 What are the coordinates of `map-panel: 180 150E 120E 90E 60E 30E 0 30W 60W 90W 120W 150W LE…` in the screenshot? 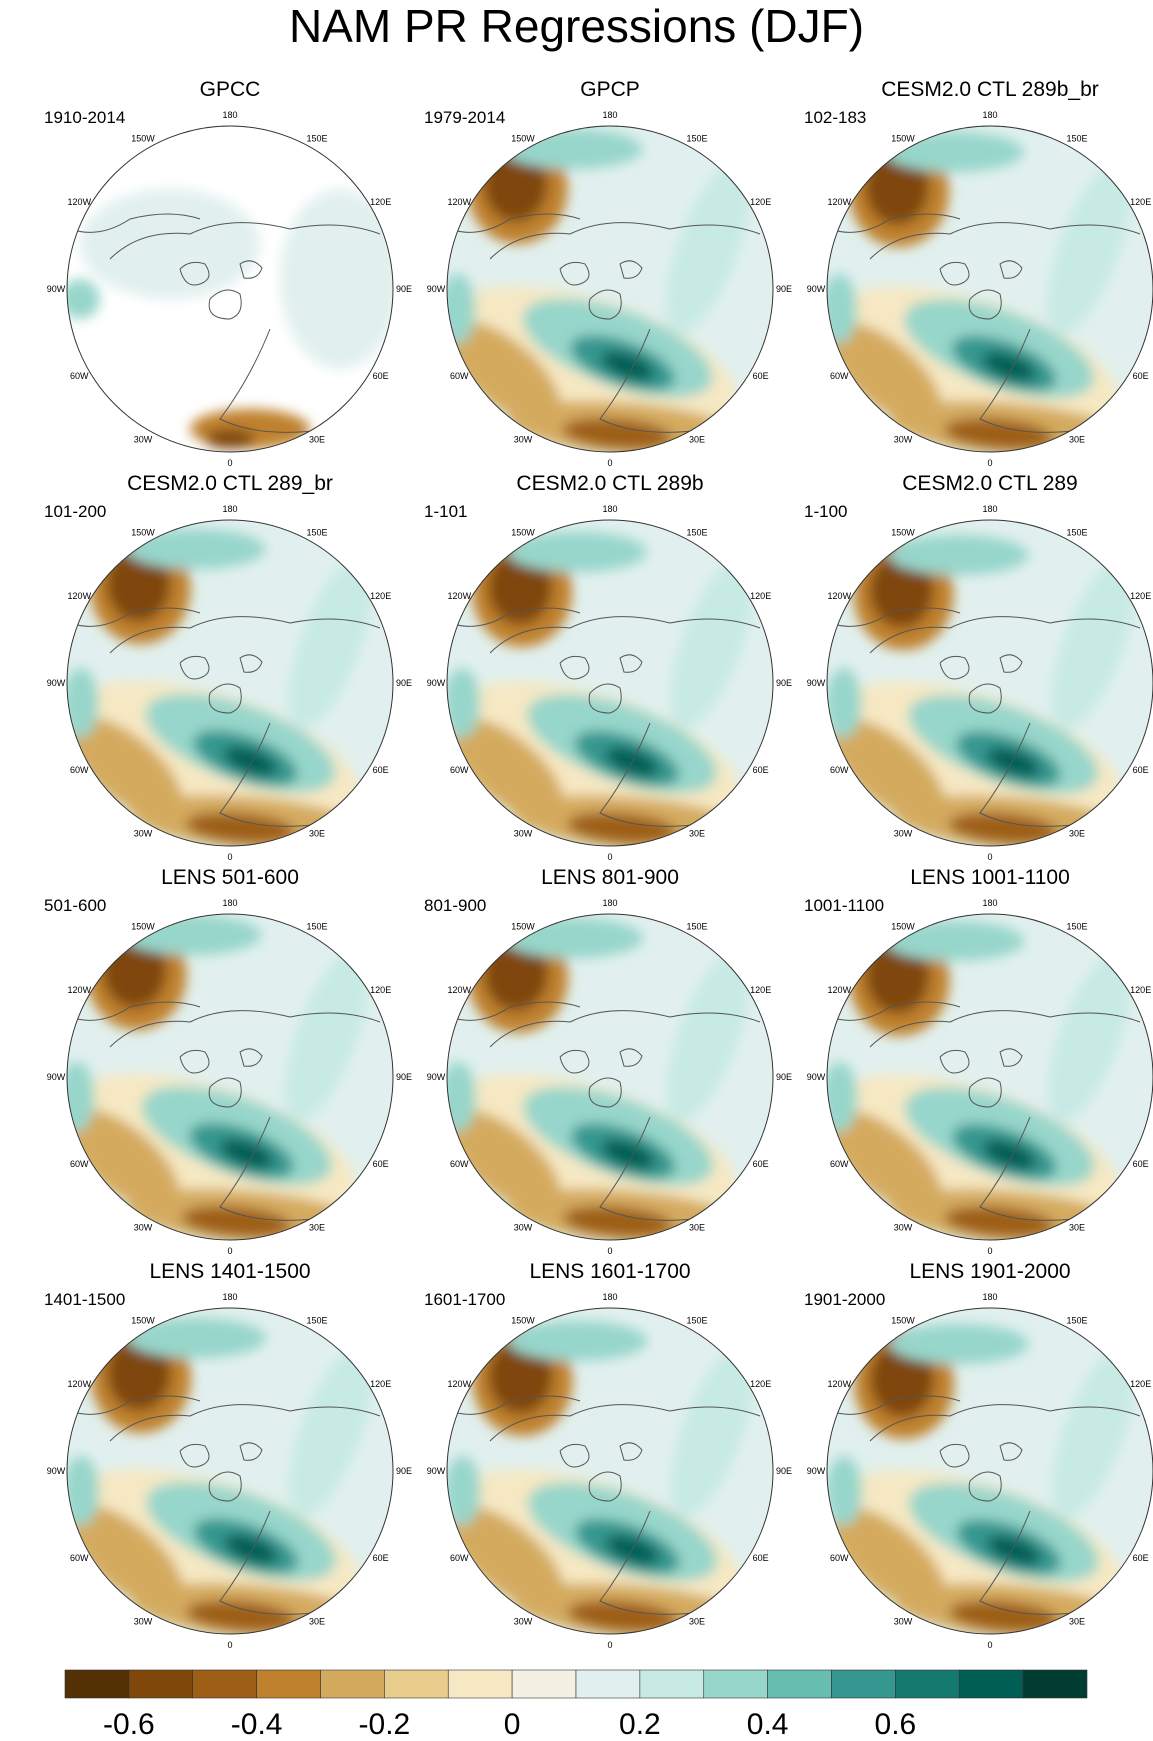 It's located at (610, 1063).